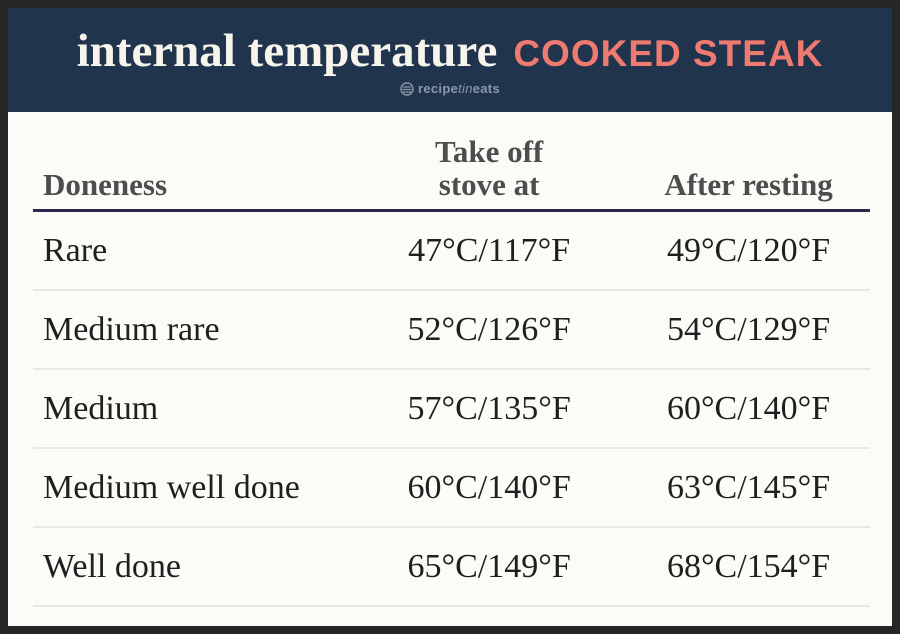 The height and width of the screenshot is (634, 900). Describe the element at coordinates (486, 88) in the screenshot. I see `brand-name-post: eats` at that location.